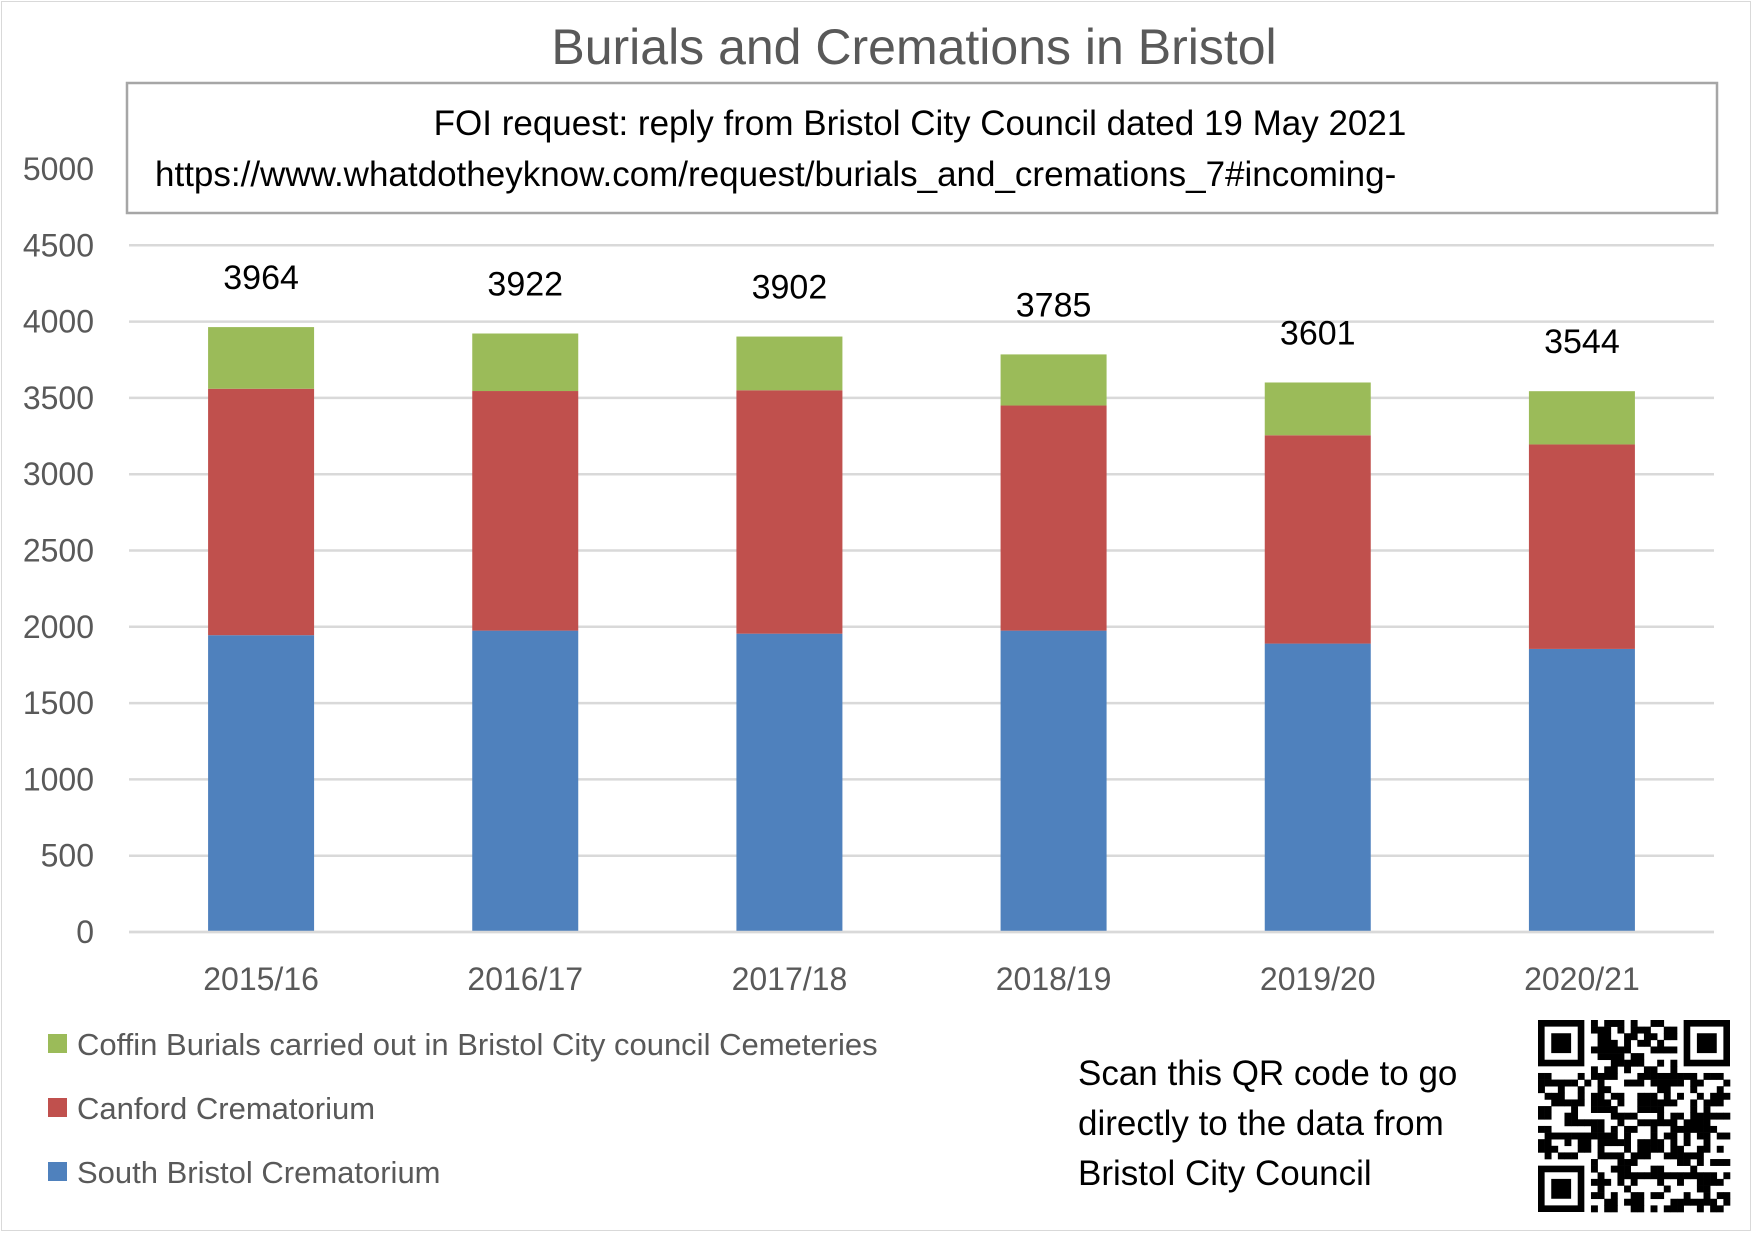  Describe the element at coordinates (58, 779) in the screenshot. I see `y-tick-label: 1000` at that location.